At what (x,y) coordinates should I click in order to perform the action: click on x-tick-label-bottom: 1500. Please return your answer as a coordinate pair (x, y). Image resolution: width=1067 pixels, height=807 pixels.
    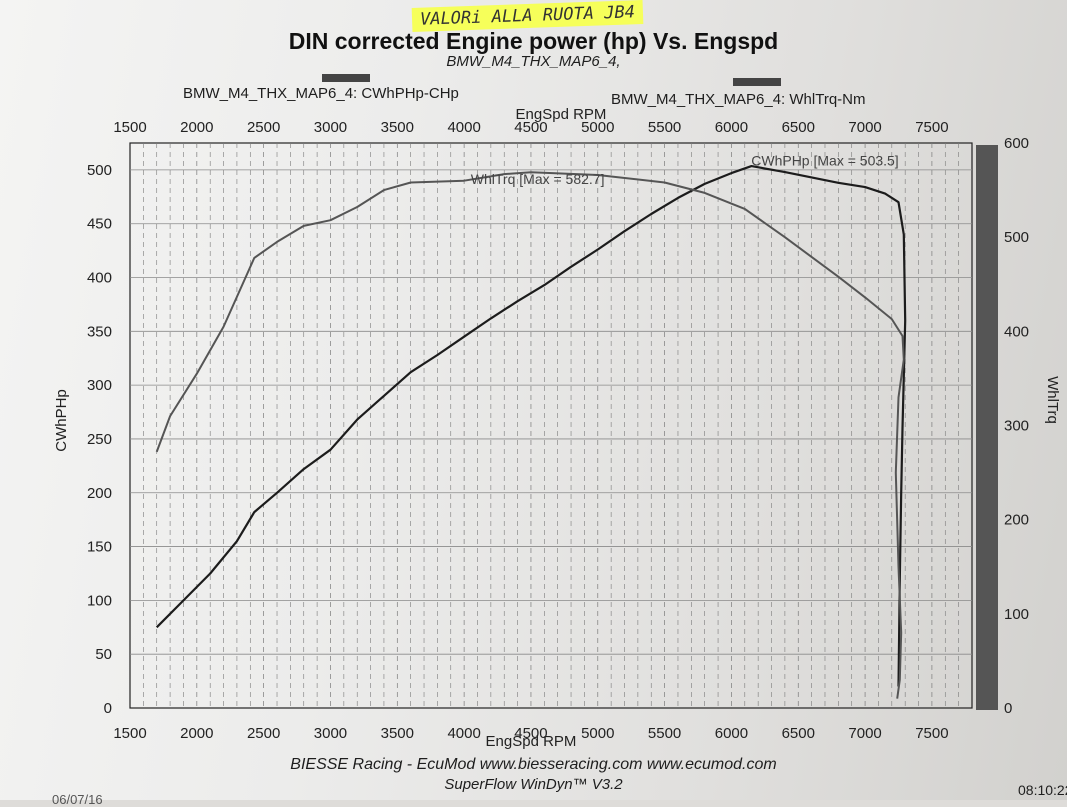
    Looking at the image, I should click on (129, 733).